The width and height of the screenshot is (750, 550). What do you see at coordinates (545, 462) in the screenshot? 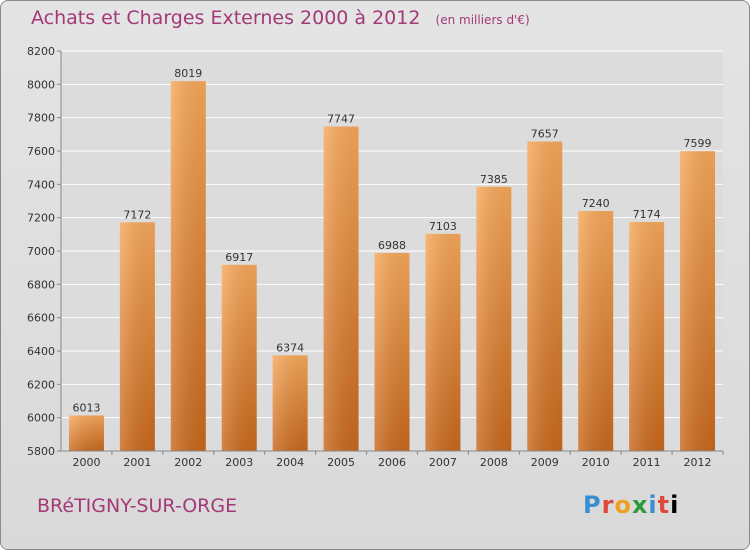
I see `x-tick-label: 2009` at bounding box center [545, 462].